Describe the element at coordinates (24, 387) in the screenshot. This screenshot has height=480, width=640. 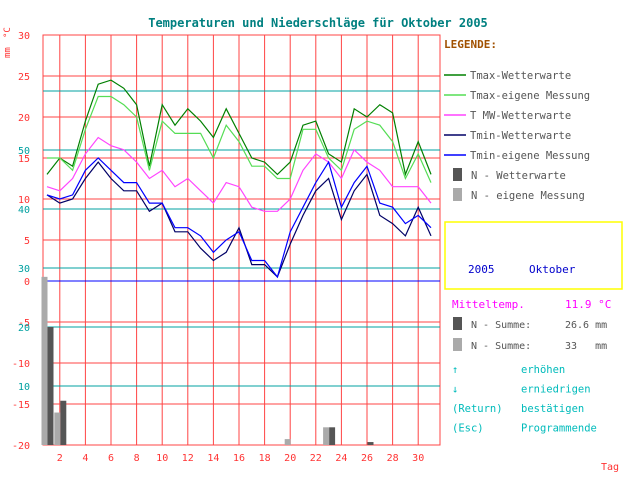
I see `precip-tick-label: 10` at that location.